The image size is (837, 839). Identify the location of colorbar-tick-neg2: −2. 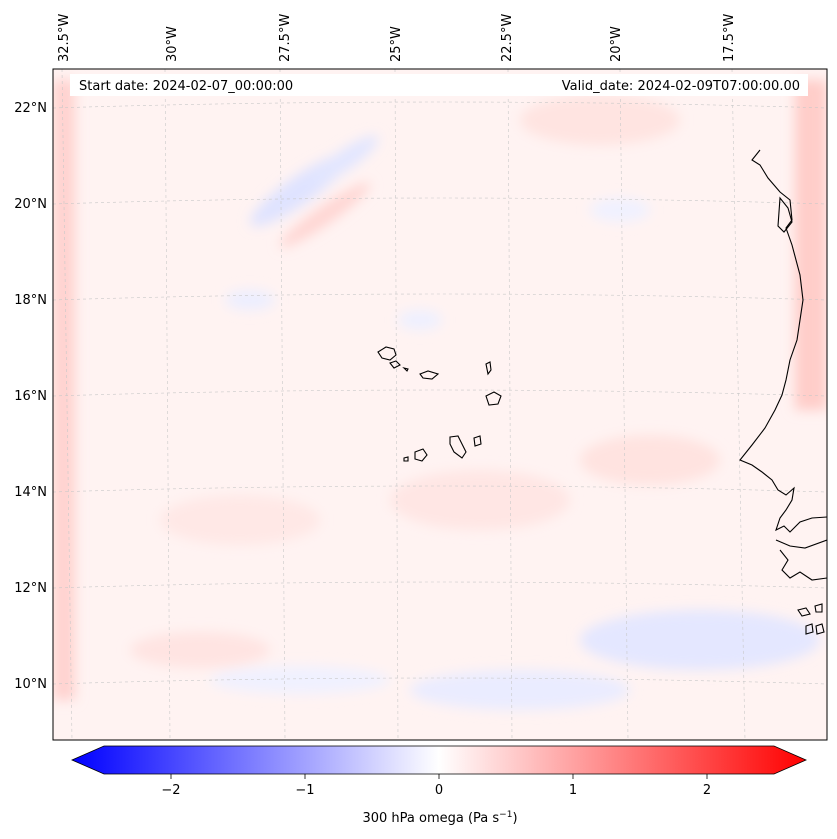
(170, 790).